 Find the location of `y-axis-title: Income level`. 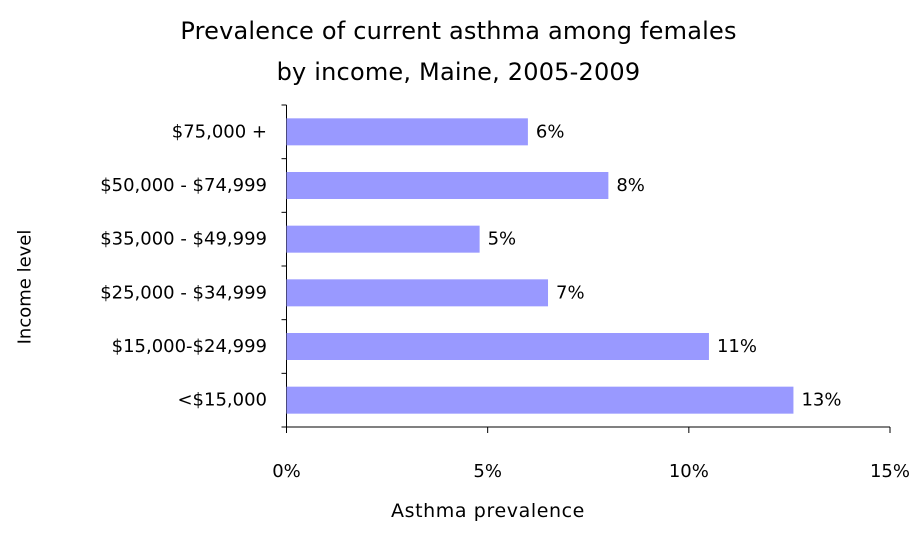

y-axis-title: Income level is located at coordinates (25, 287).